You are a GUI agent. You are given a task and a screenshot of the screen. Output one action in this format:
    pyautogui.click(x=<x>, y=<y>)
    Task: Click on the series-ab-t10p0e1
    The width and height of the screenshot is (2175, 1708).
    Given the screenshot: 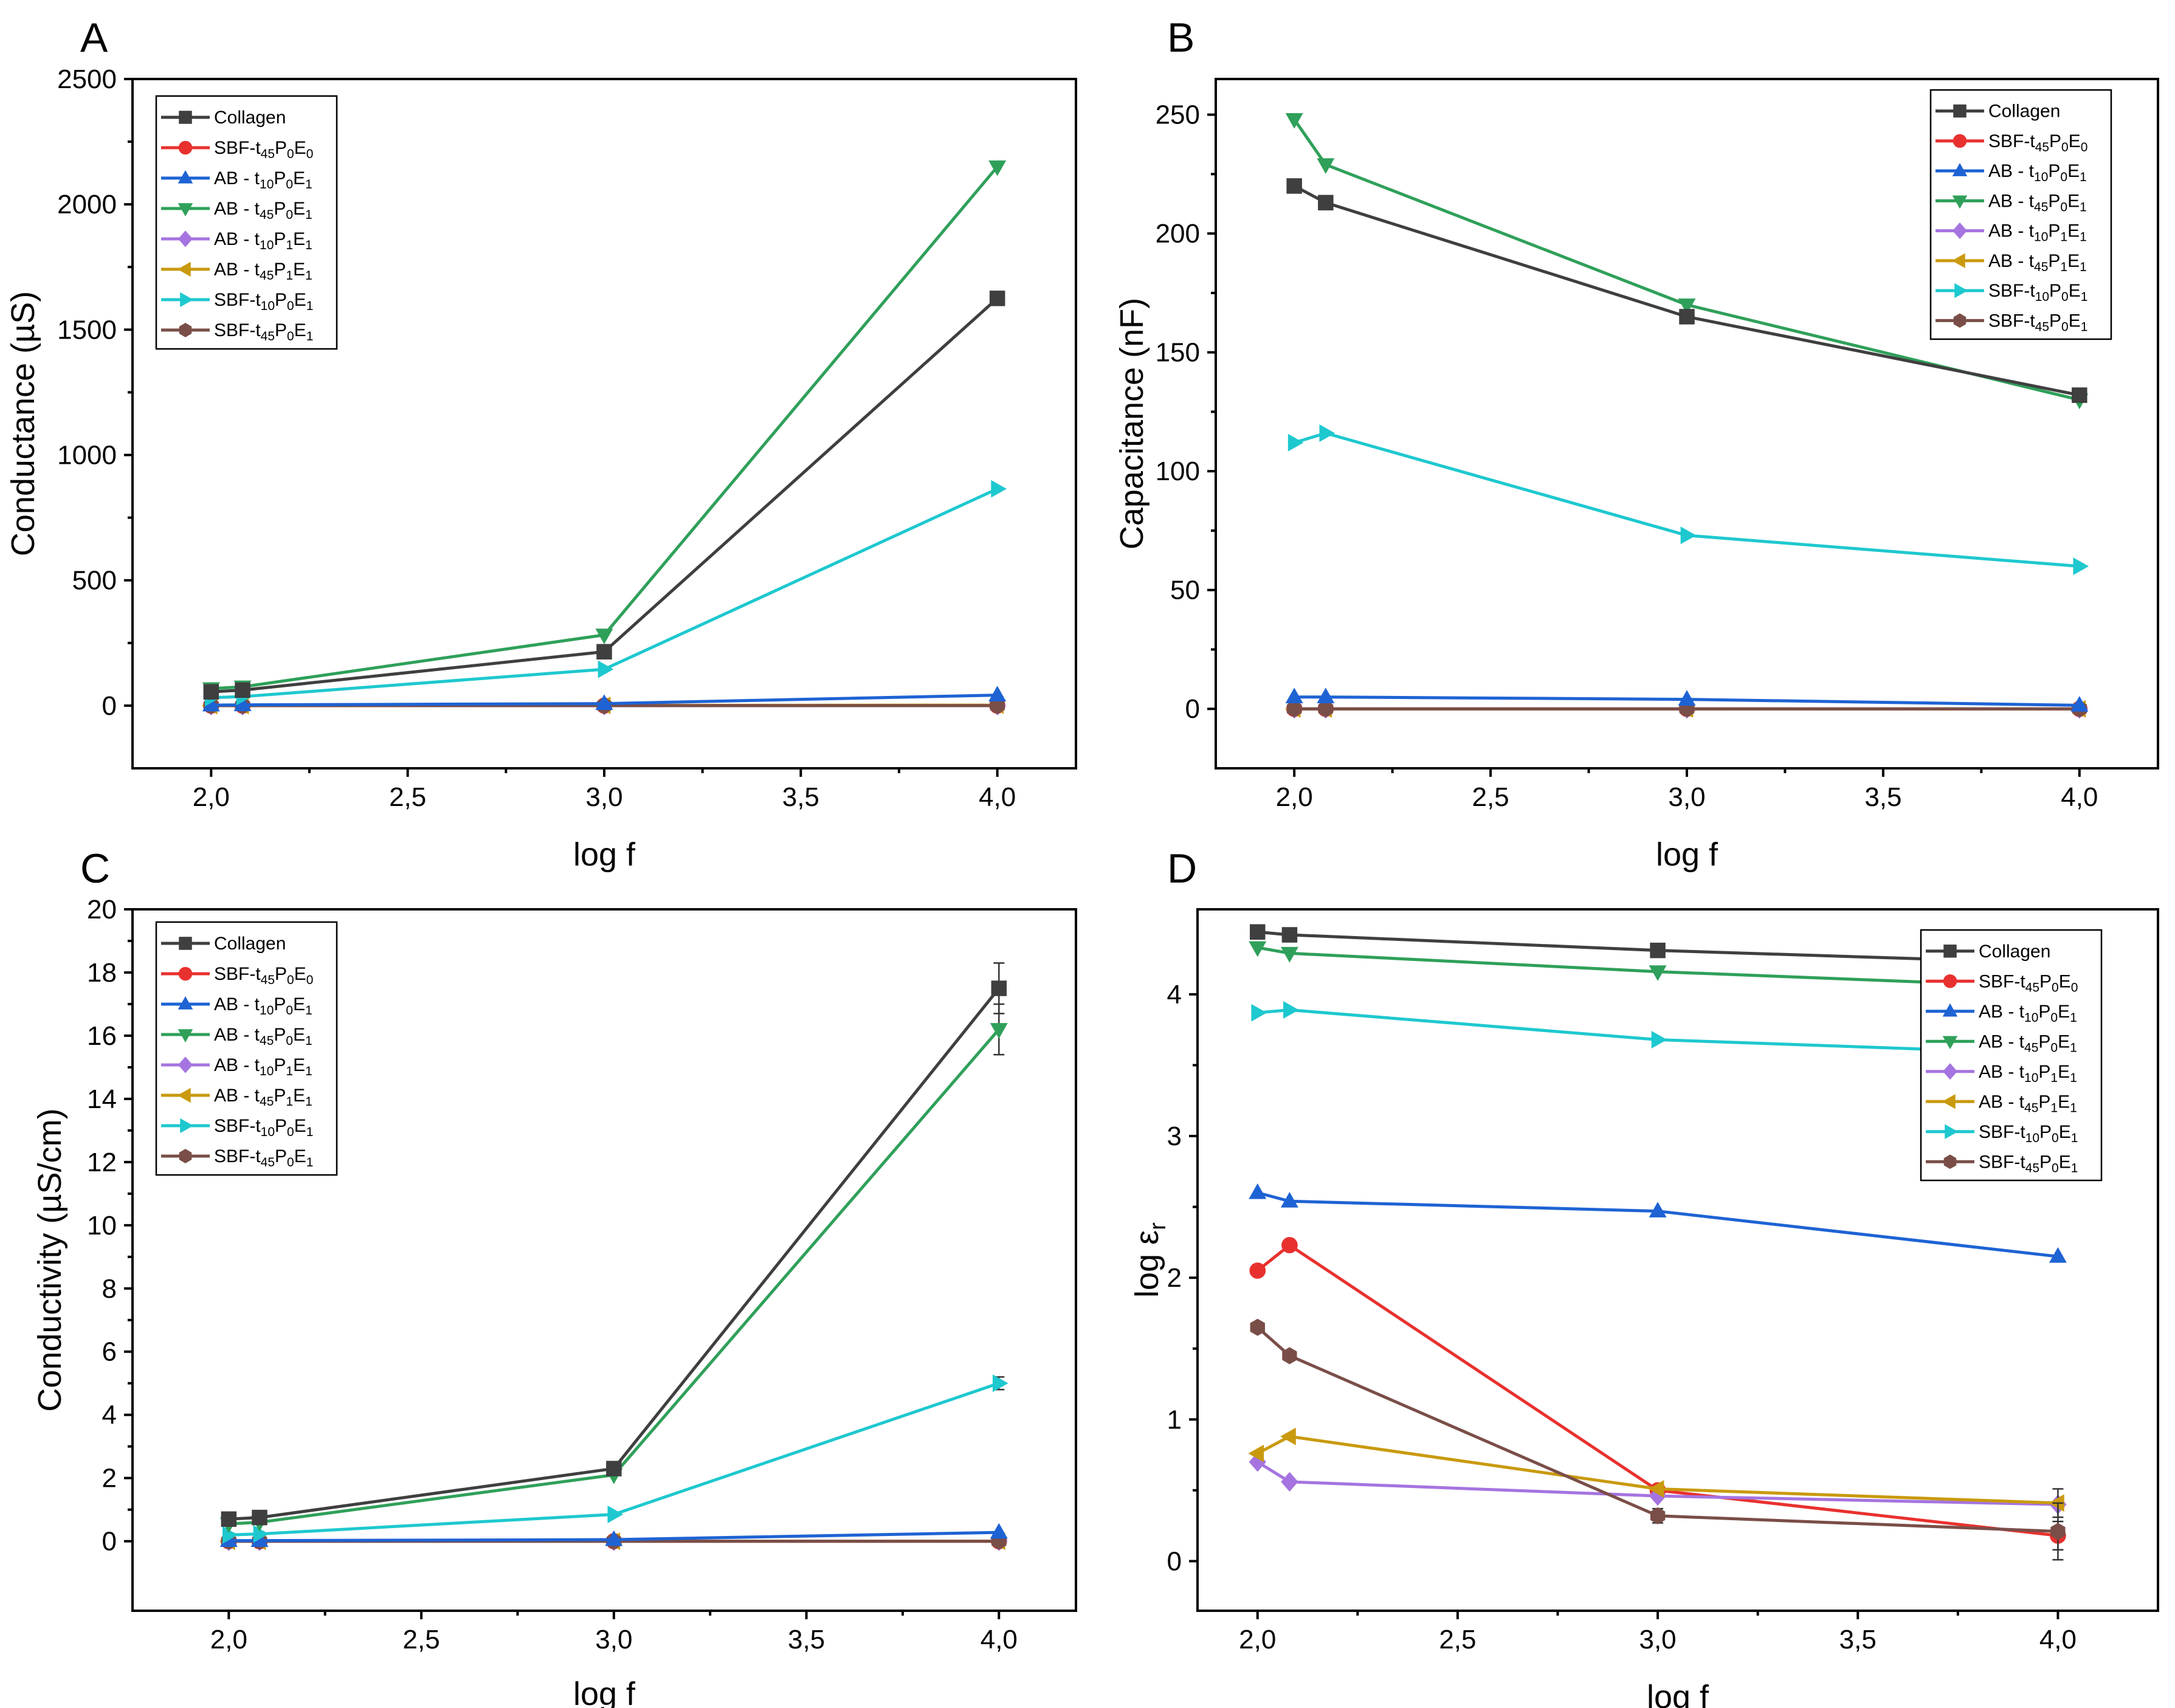 What is the action you would take?
    pyautogui.click(x=1658, y=1223)
    